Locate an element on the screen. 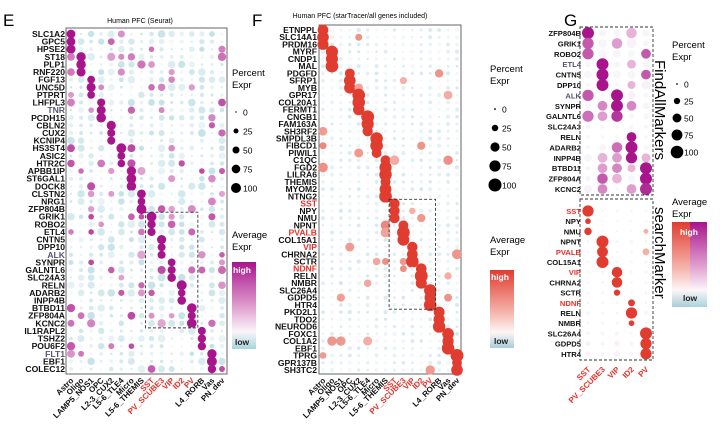 This screenshot has height=434, width=720. dot-SYNPR-Astro is located at coordinates (71, 262).